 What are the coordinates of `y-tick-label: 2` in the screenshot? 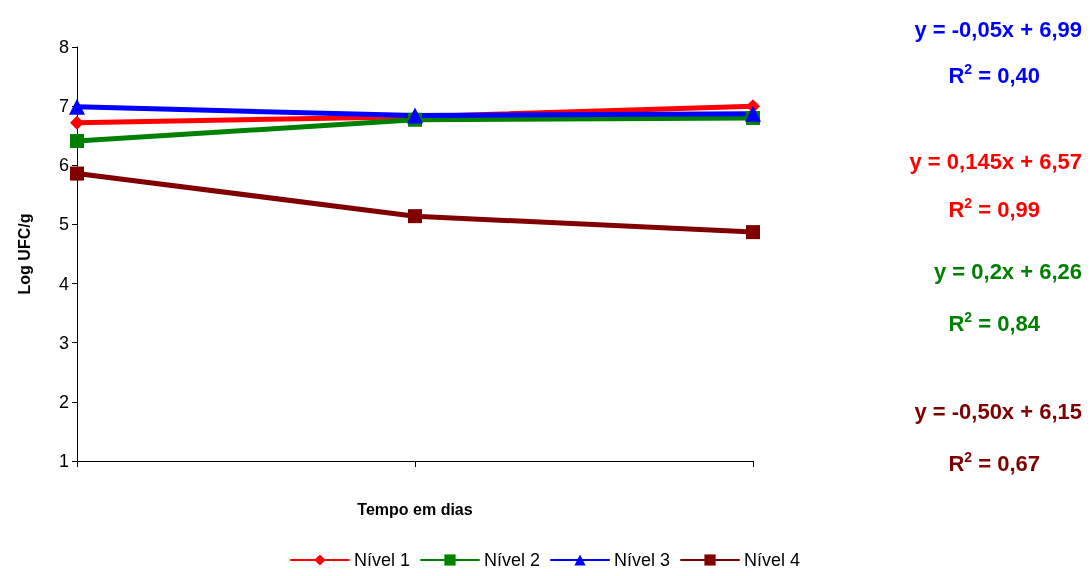 It's located at (63, 401).